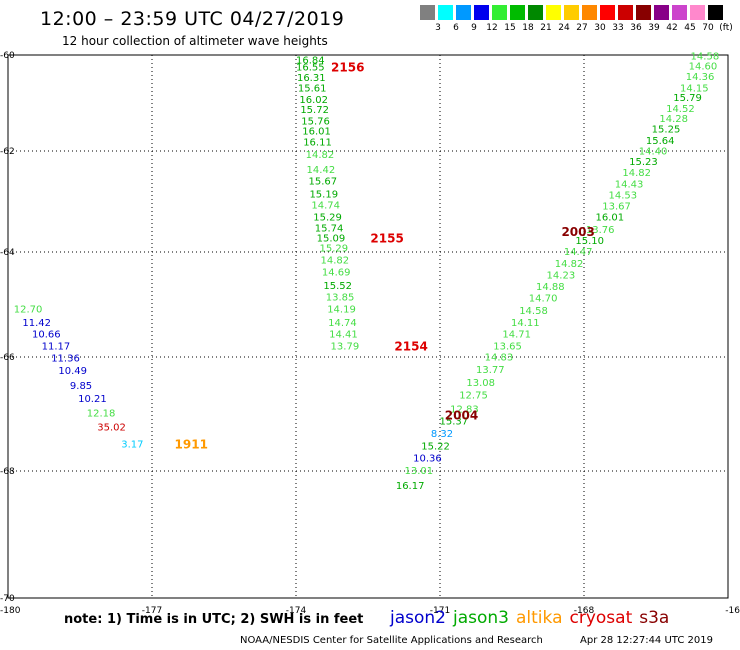  I want to click on observation-label: 14.43, so click(629, 184).